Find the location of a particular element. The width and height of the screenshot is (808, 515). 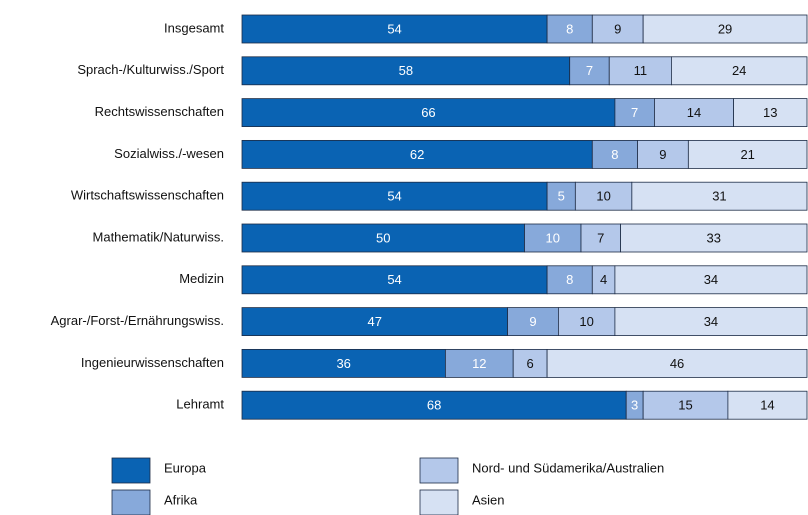

category-label: Sozialwiss./-wesen is located at coordinates (169, 153).